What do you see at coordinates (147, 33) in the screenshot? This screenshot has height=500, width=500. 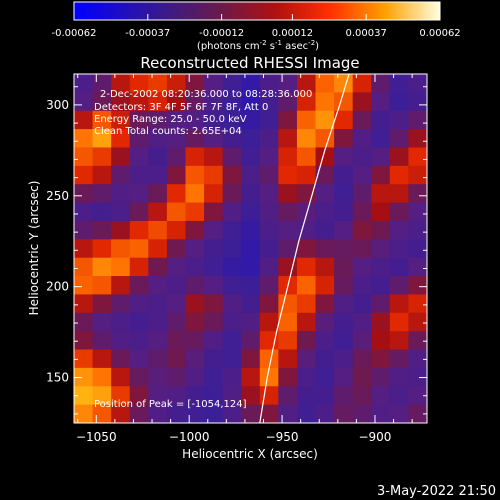 I see `colorbar-tick-label: -0.00037` at bounding box center [147, 33].